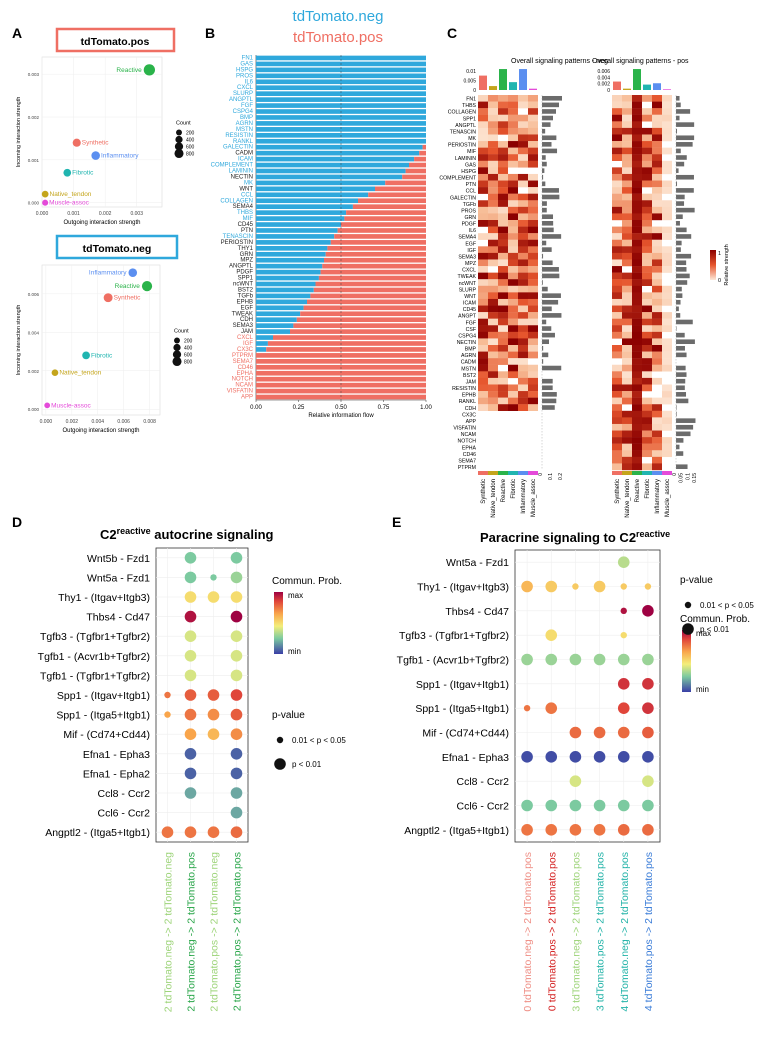 The width and height of the screenshot is (782, 1050). I want to click on category-label: THBS, so click(245, 213).